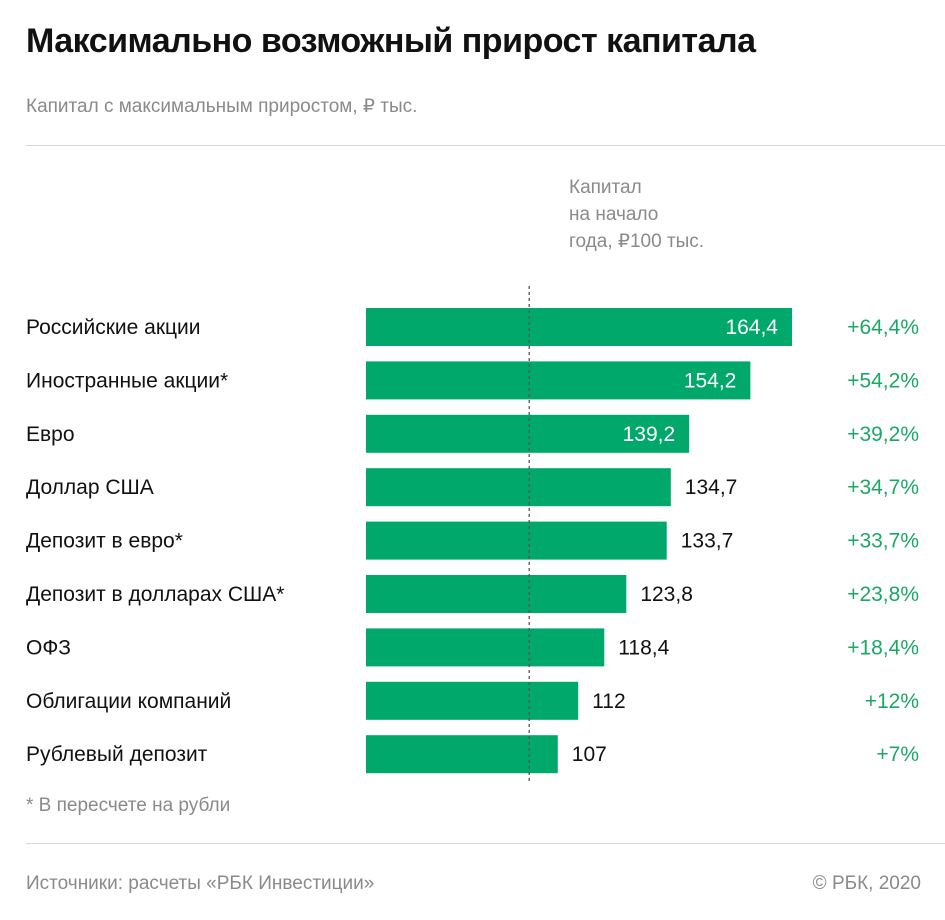  I want to click on reference-label: Капитал на начало года, ₽100 тыс., so click(636, 214).